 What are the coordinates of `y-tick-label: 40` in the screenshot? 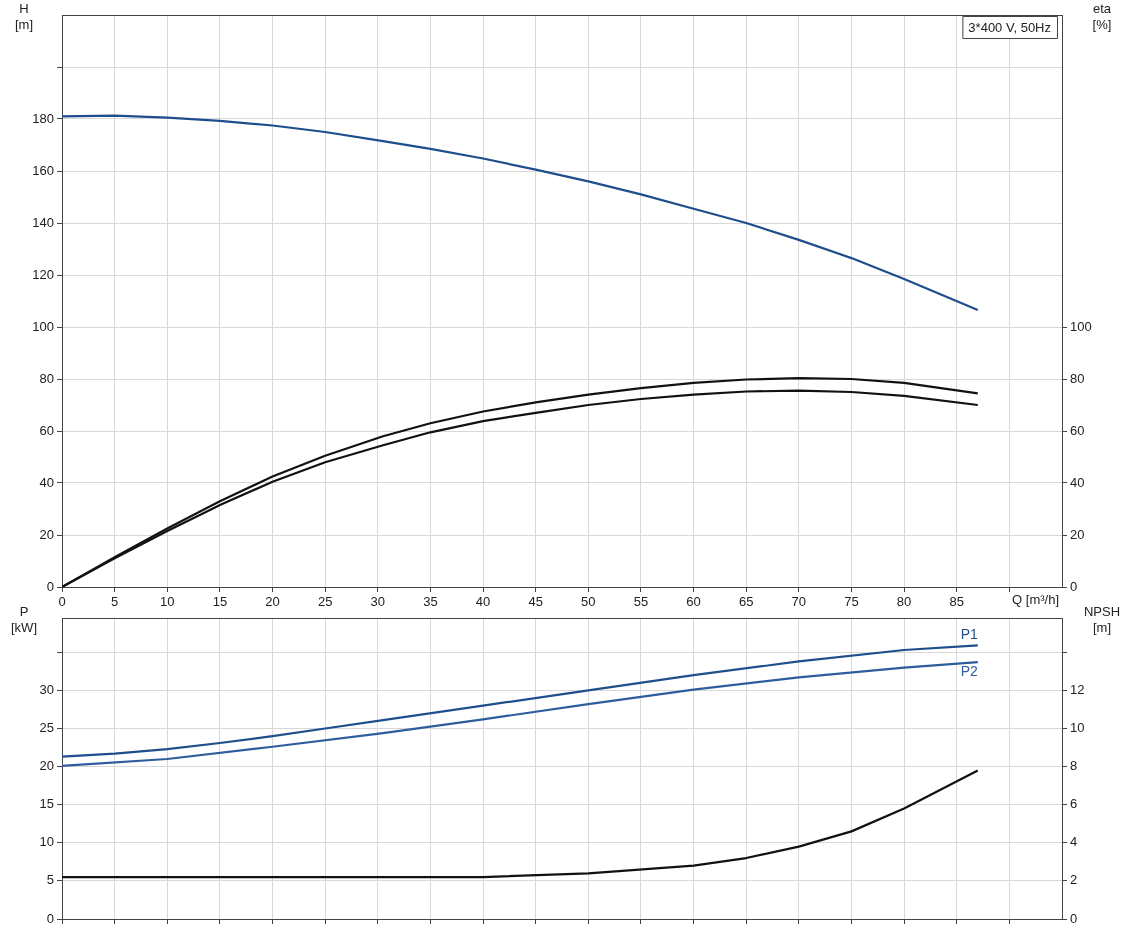 It's located at (46, 482).